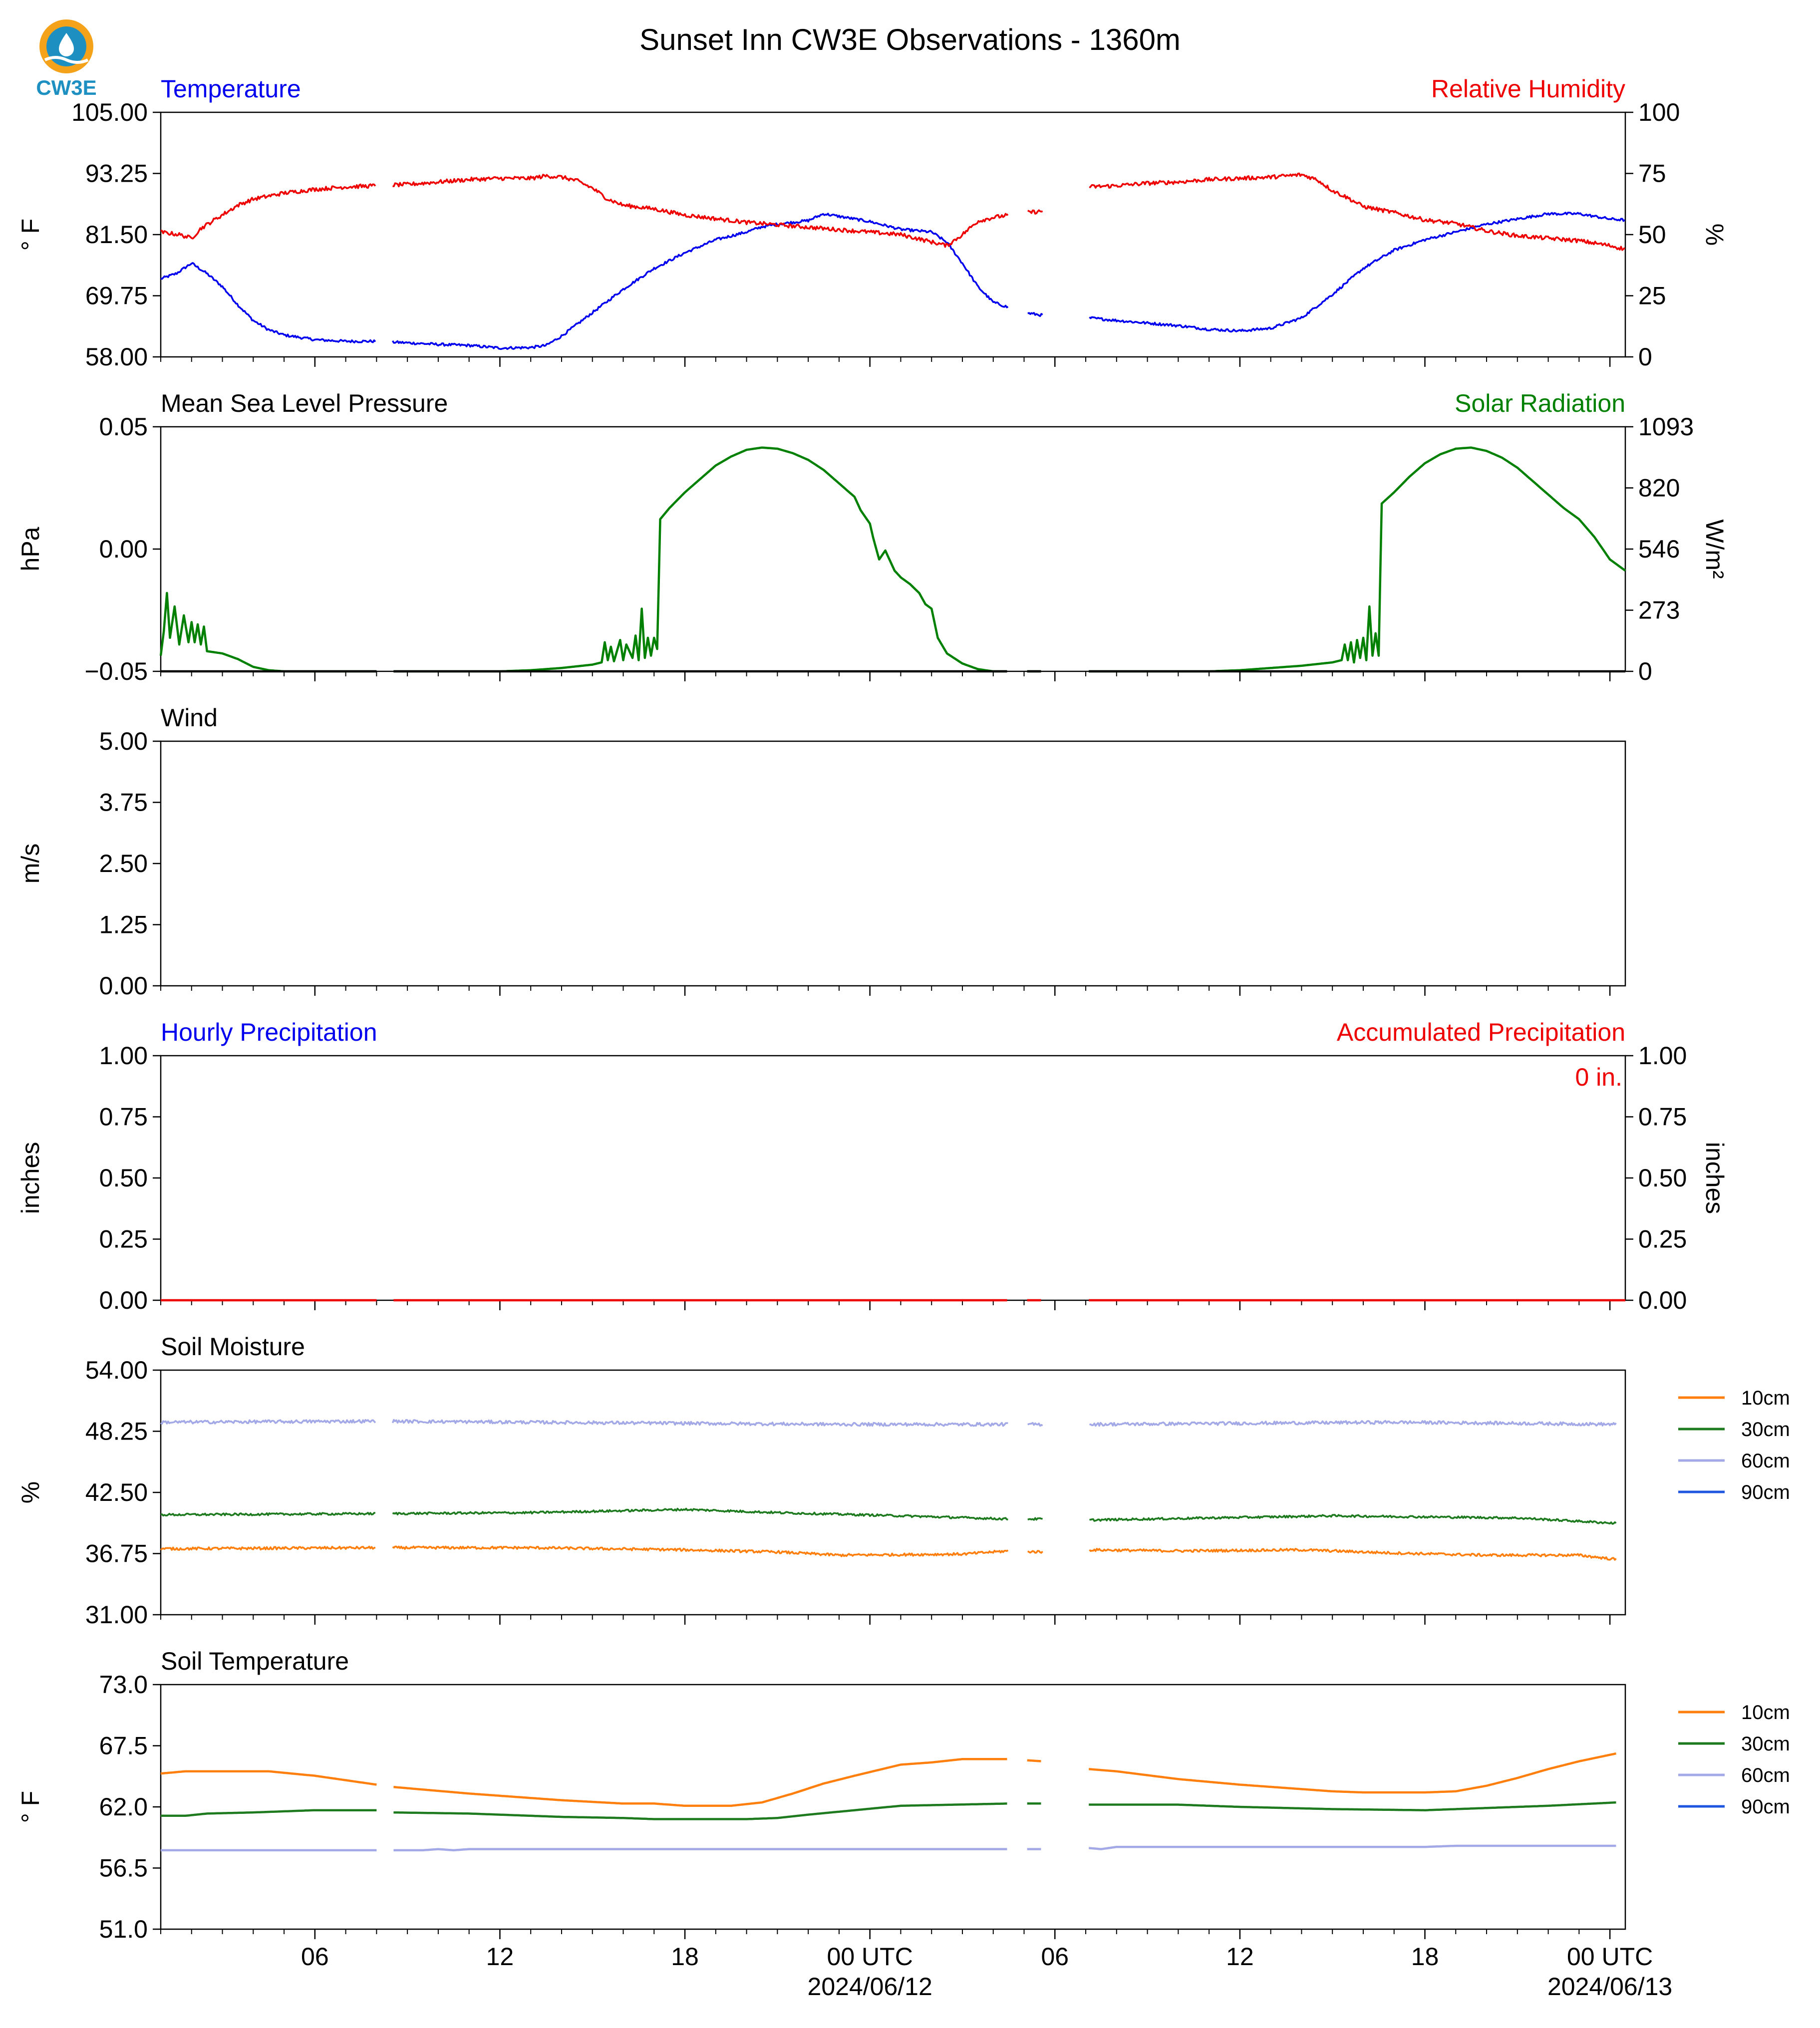 The height and width of the screenshot is (2028, 1820). I want to click on y-tick-label: 2.50, so click(123, 863).